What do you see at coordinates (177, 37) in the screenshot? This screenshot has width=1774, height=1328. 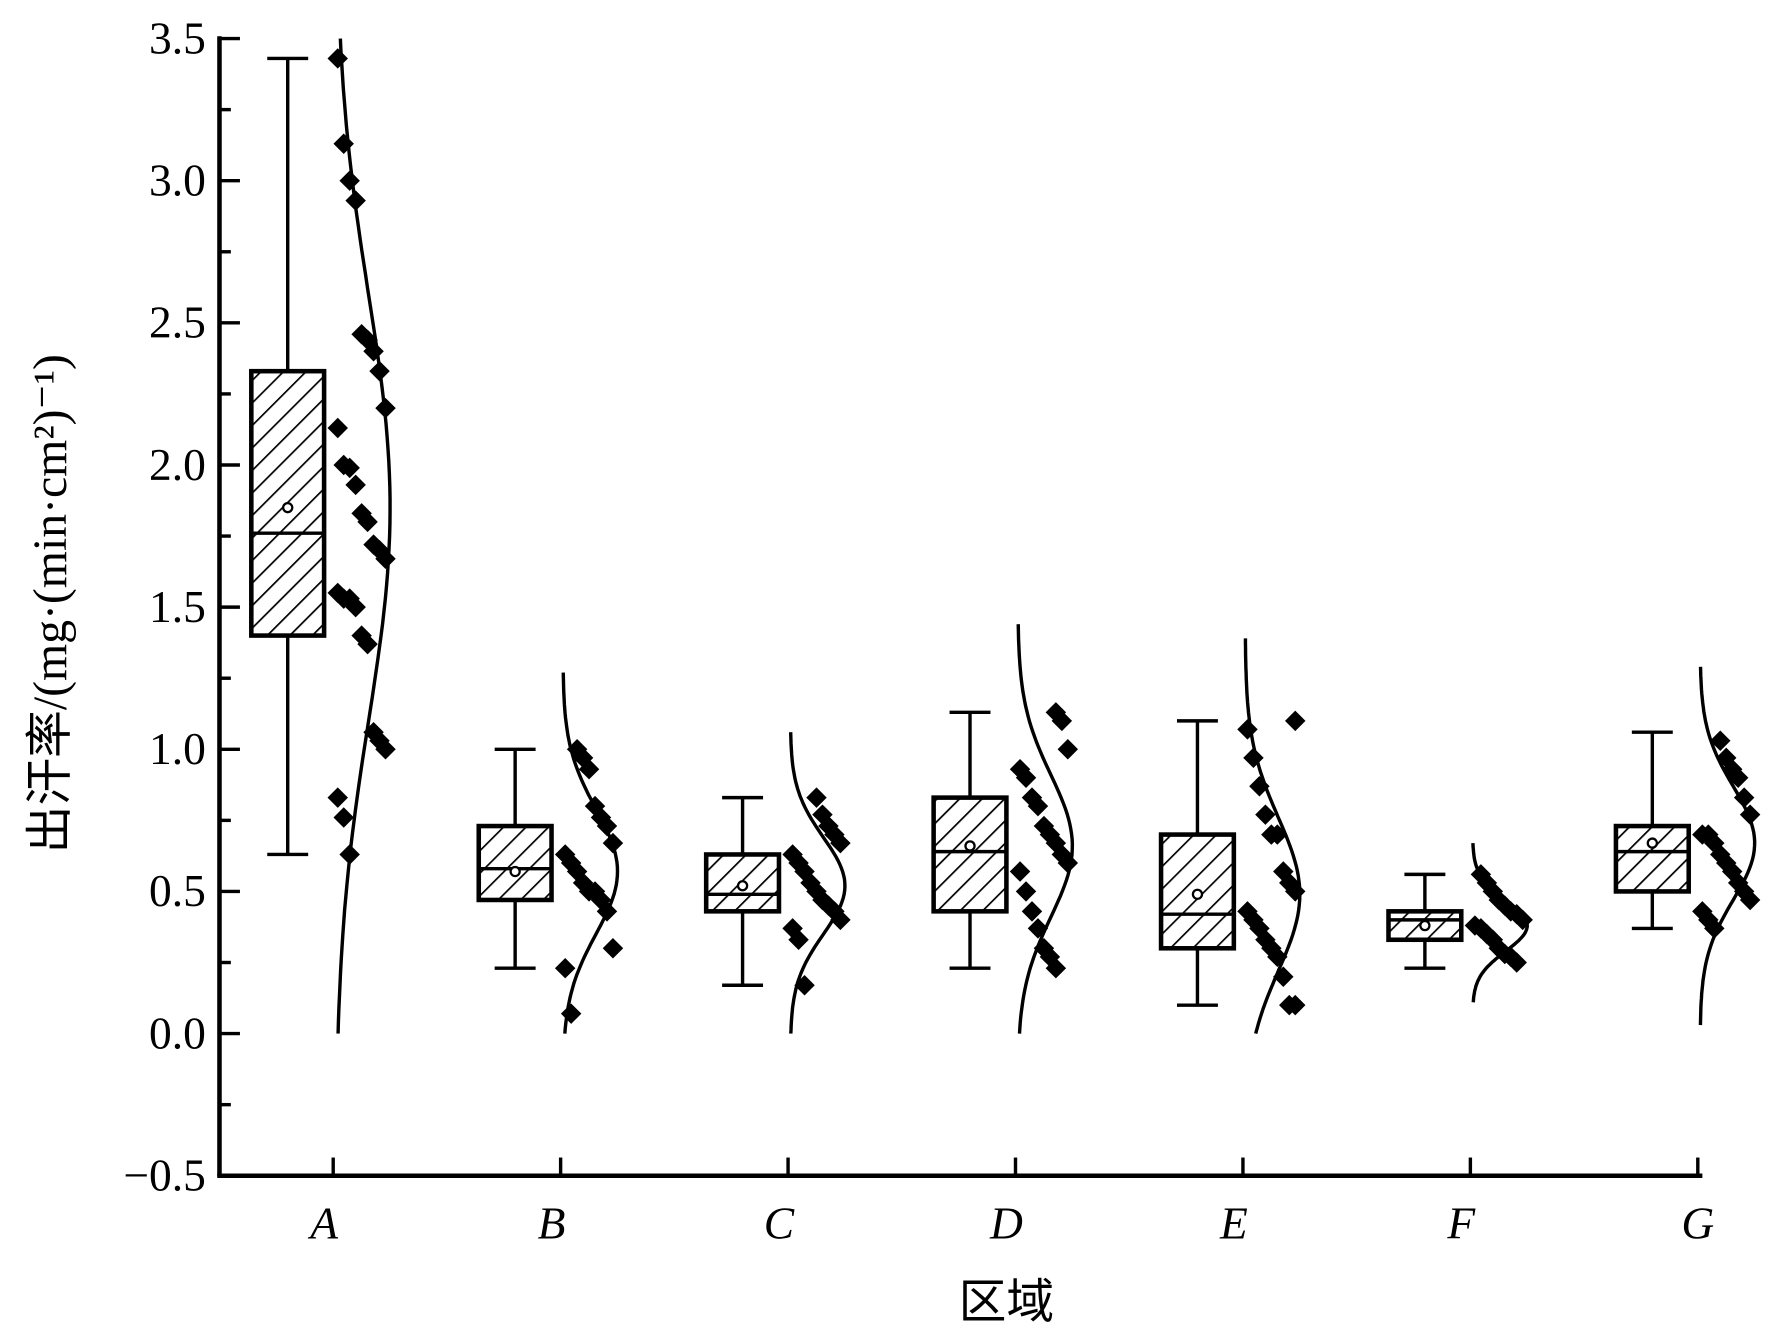 I see `y-tick-label: 3.5` at bounding box center [177, 37].